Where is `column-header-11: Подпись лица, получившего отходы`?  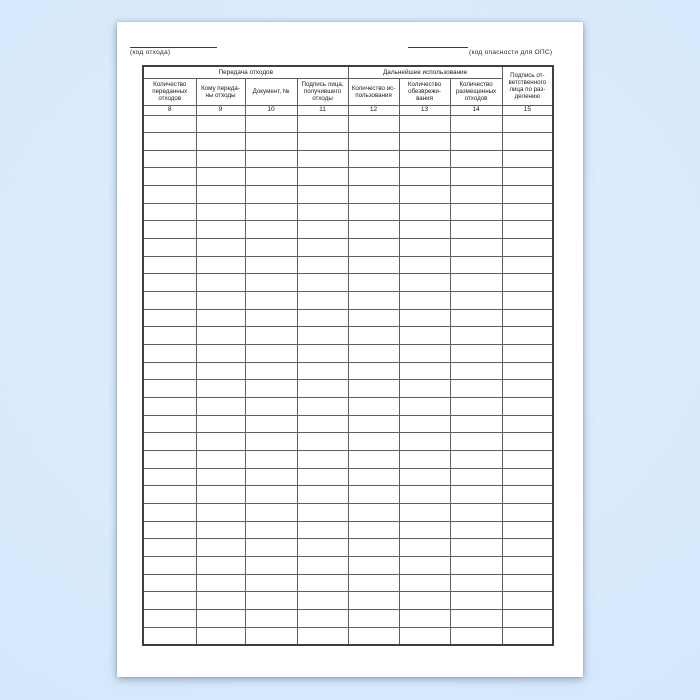 column-header-11: Подпись лица, получившего отходы is located at coordinates (322, 91).